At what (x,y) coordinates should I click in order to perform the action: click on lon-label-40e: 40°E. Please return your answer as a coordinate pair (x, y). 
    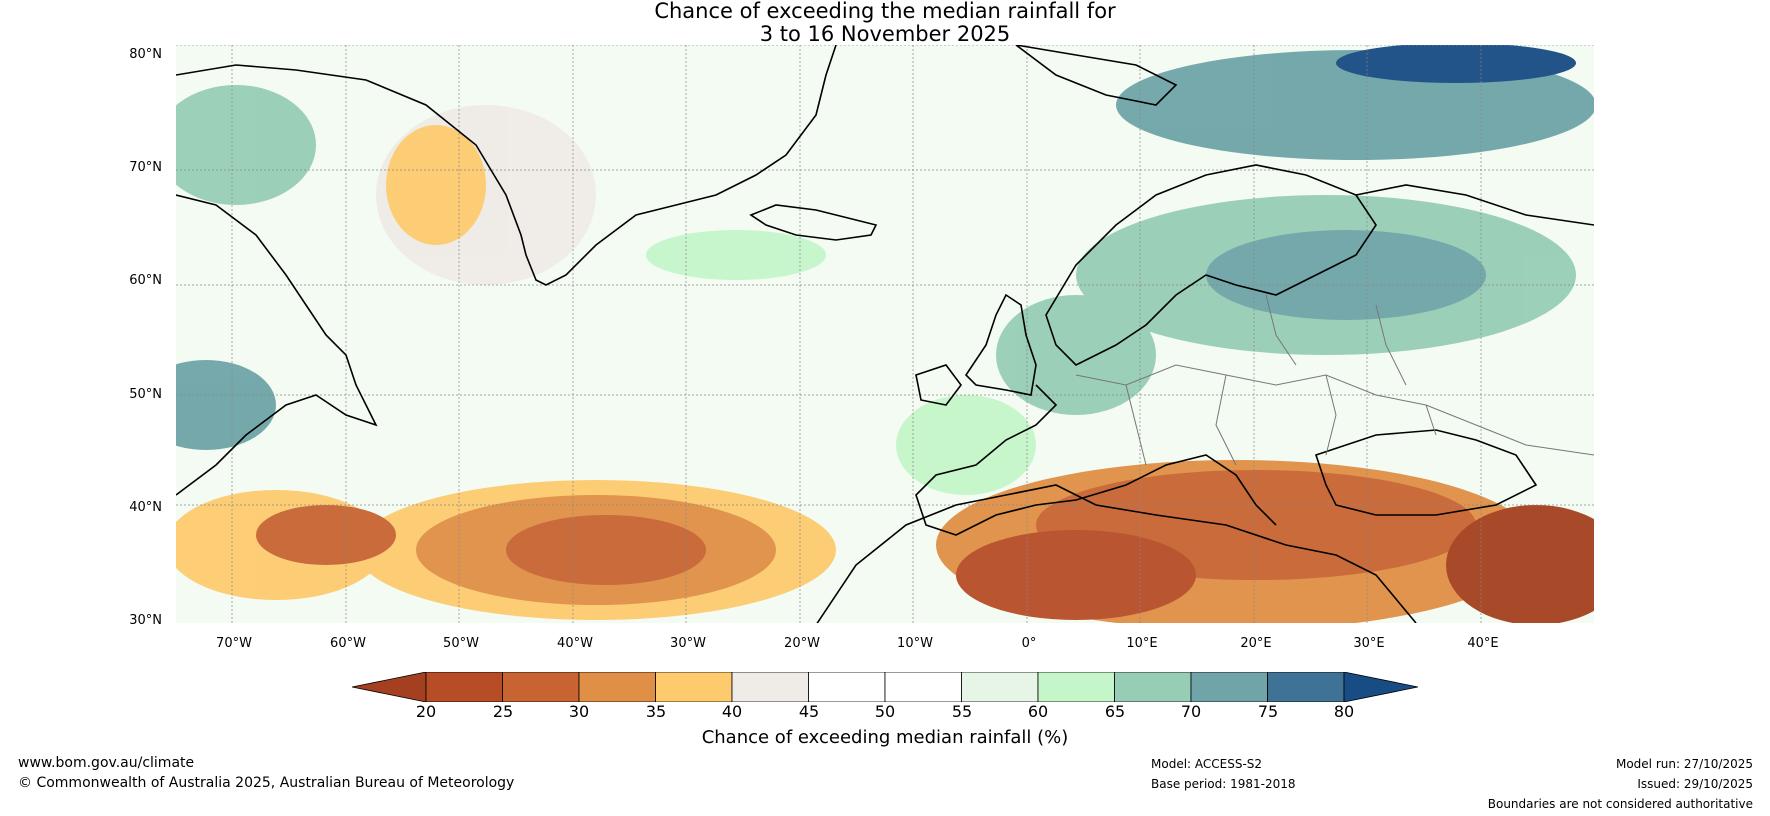
    Looking at the image, I should click on (1483, 643).